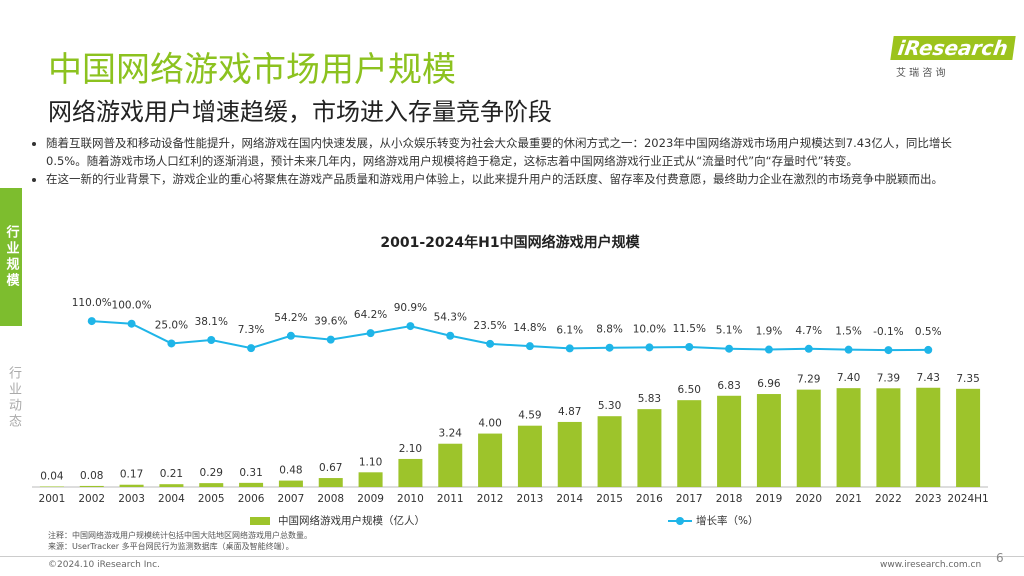  What do you see at coordinates (211, 473) in the screenshot?
I see `bar-label: 0.29` at bounding box center [211, 473].